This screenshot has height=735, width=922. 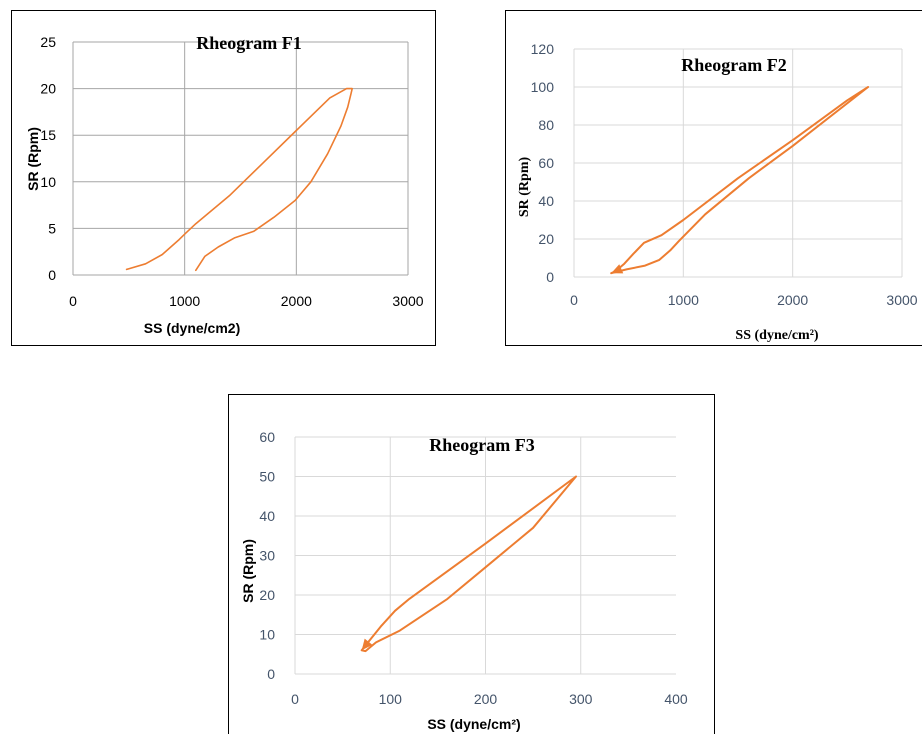 I want to click on x-tick-label: 300, so click(x=581, y=699).